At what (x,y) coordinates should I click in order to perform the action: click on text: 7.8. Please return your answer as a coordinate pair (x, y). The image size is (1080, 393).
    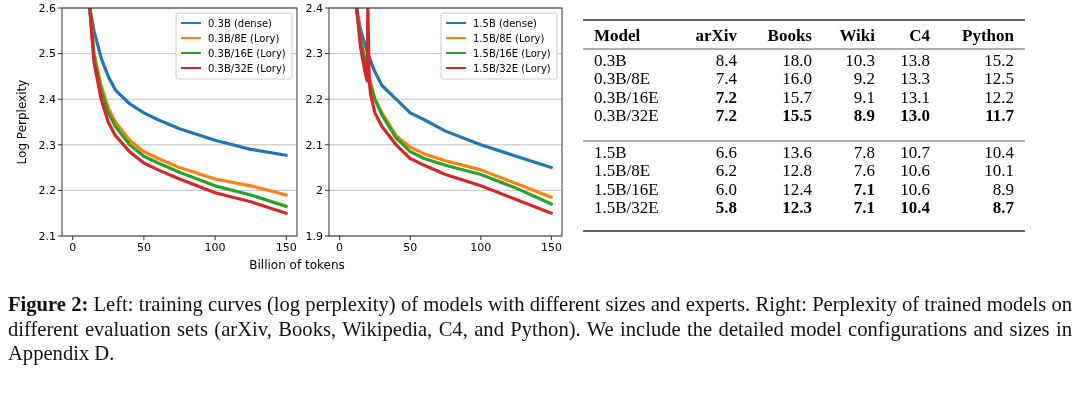
    Looking at the image, I should click on (864, 152).